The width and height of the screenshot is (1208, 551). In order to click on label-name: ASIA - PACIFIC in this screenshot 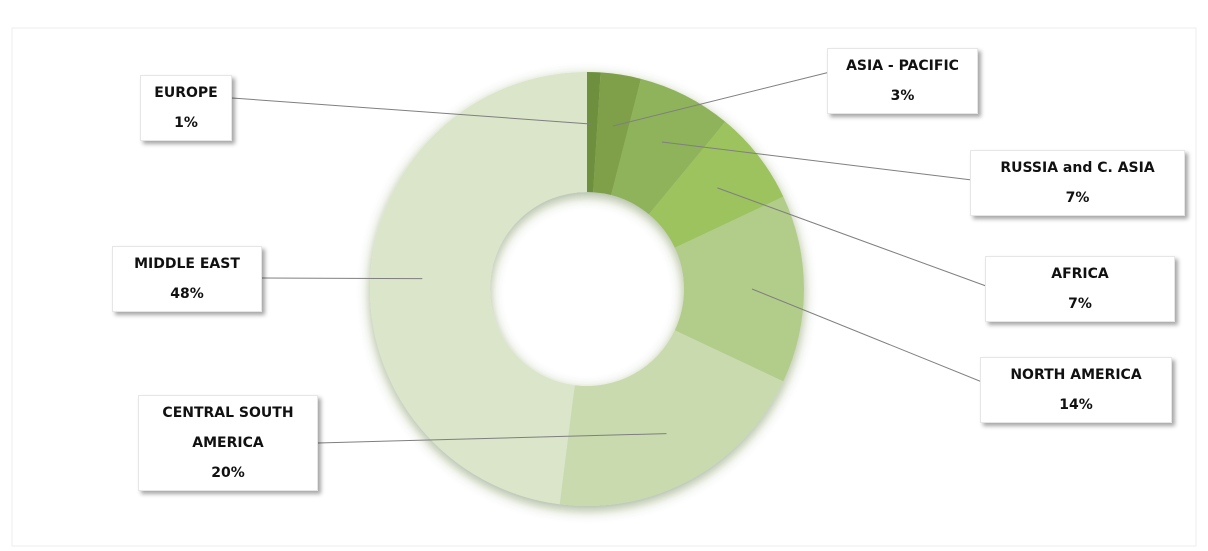, I will do `click(902, 66)`.